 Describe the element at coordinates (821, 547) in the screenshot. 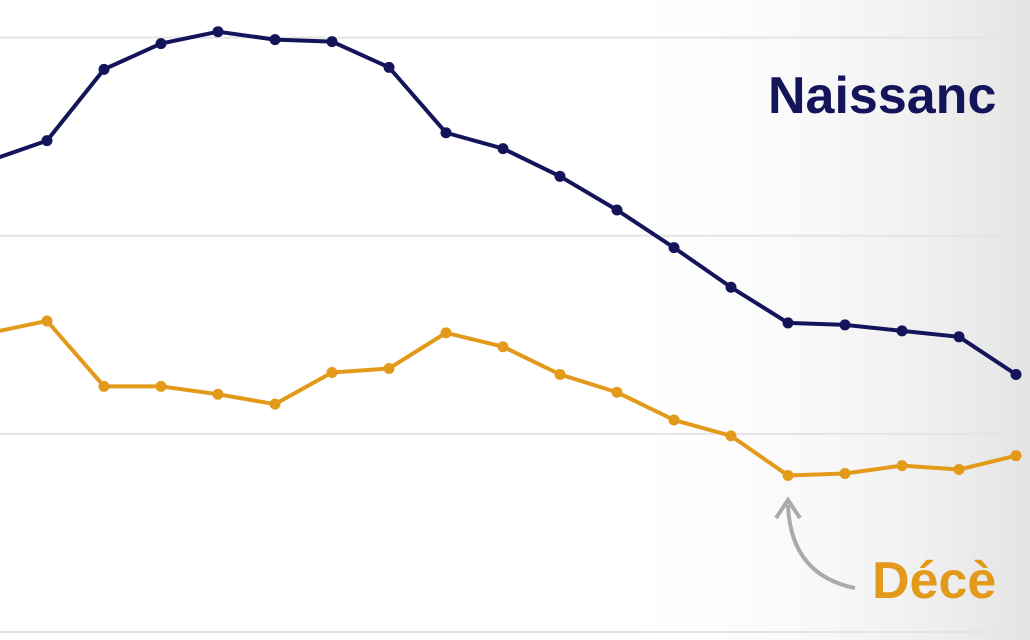

I see `arrow` at that location.